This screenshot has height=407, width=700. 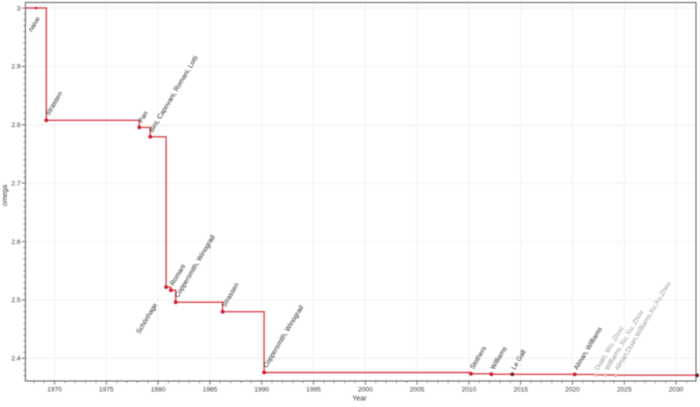 I want to click on svg-text: 1975, so click(x=106, y=389).